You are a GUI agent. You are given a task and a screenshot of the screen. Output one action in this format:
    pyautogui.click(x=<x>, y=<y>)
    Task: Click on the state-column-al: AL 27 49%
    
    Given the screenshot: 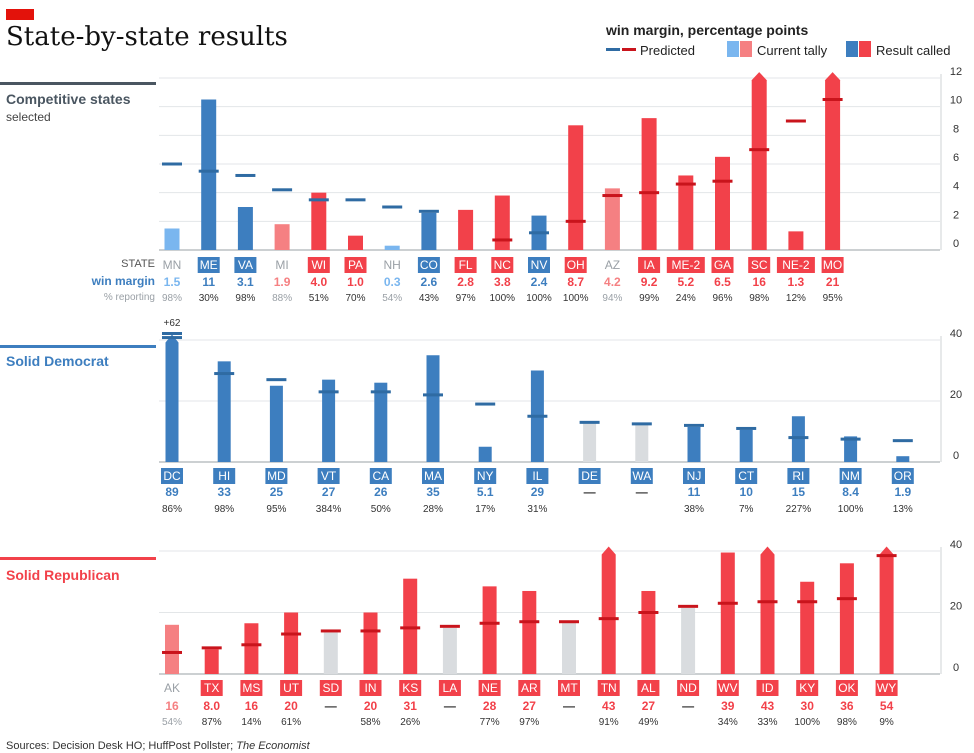 What is the action you would take?
    pyautogui.click(x=648, y=659)
    